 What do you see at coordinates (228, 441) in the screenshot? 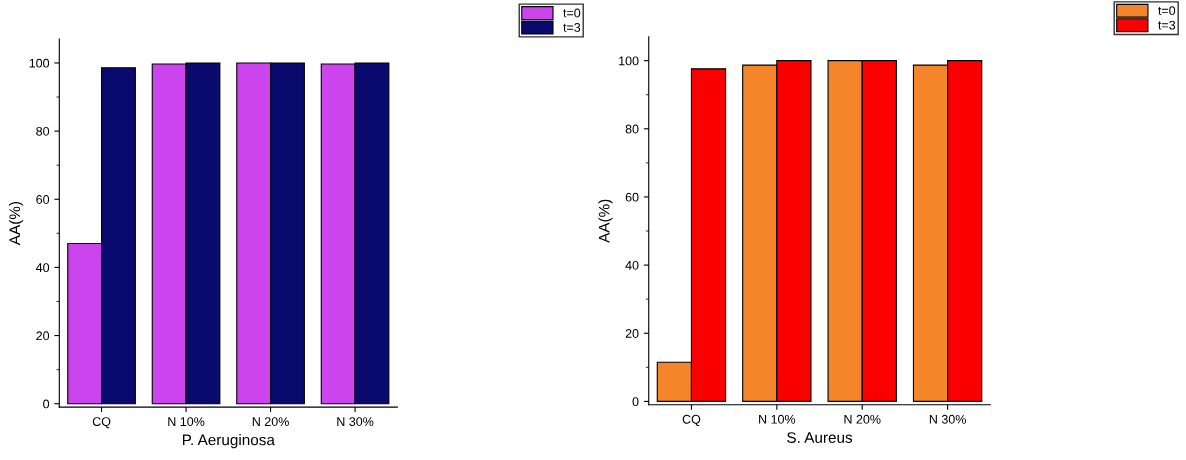
I see `x-axis-title: P. Aeruginosa` at bounding box center [228, 441].